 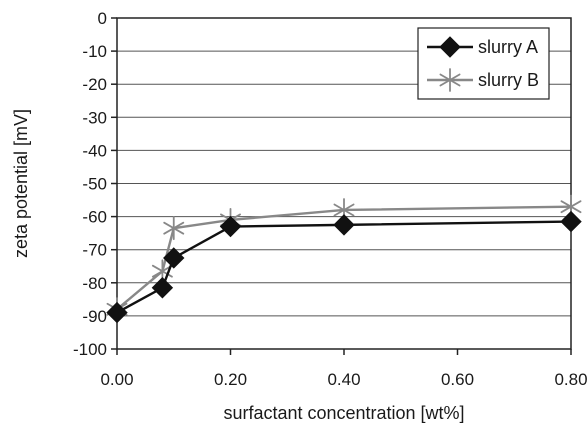 I want to click on y-tick-label: -50, so click(x=94, y=184).